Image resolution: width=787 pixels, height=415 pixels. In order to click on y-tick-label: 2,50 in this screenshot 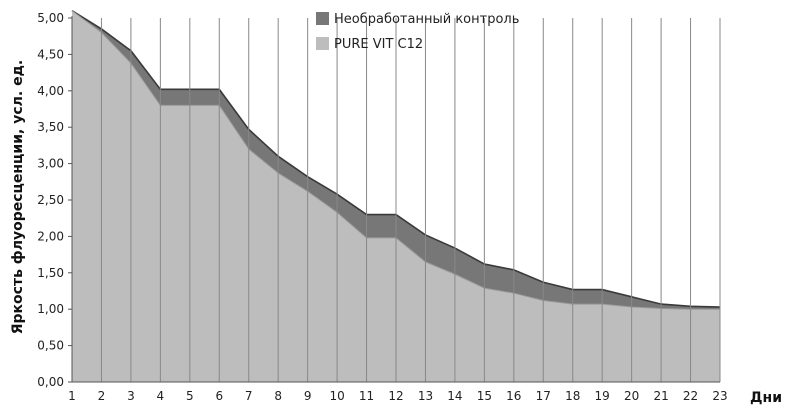, I will do `click(50, 200)`.